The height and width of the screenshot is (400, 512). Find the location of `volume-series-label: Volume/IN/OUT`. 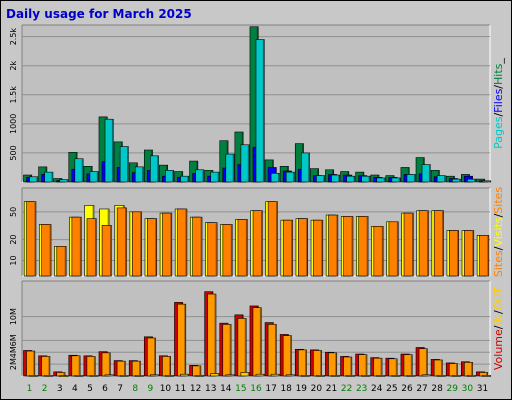

volume-series-label: Volume/IN/OUT is located at coordinates (498, 329).